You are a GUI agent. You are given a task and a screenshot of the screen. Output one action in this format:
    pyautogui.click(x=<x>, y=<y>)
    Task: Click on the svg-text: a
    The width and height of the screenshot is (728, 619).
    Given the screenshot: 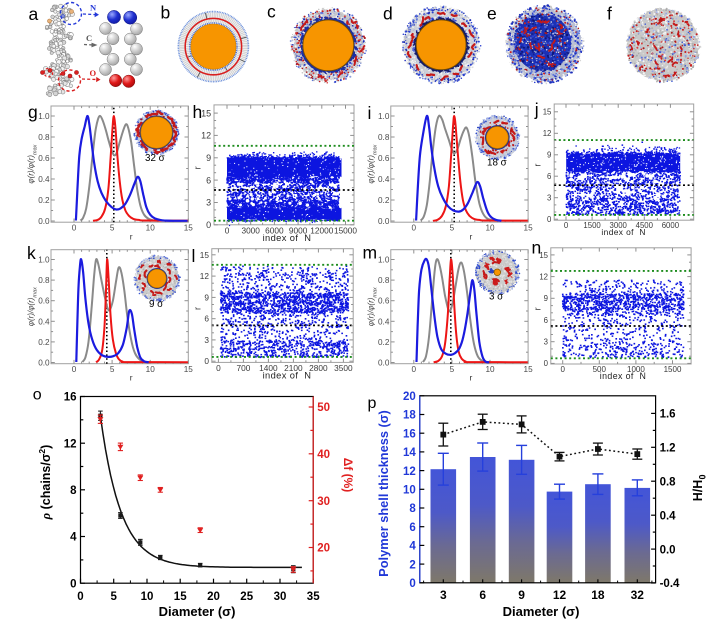 What is the action you would take?
    pyautogui.click(x=34, y=14)
    